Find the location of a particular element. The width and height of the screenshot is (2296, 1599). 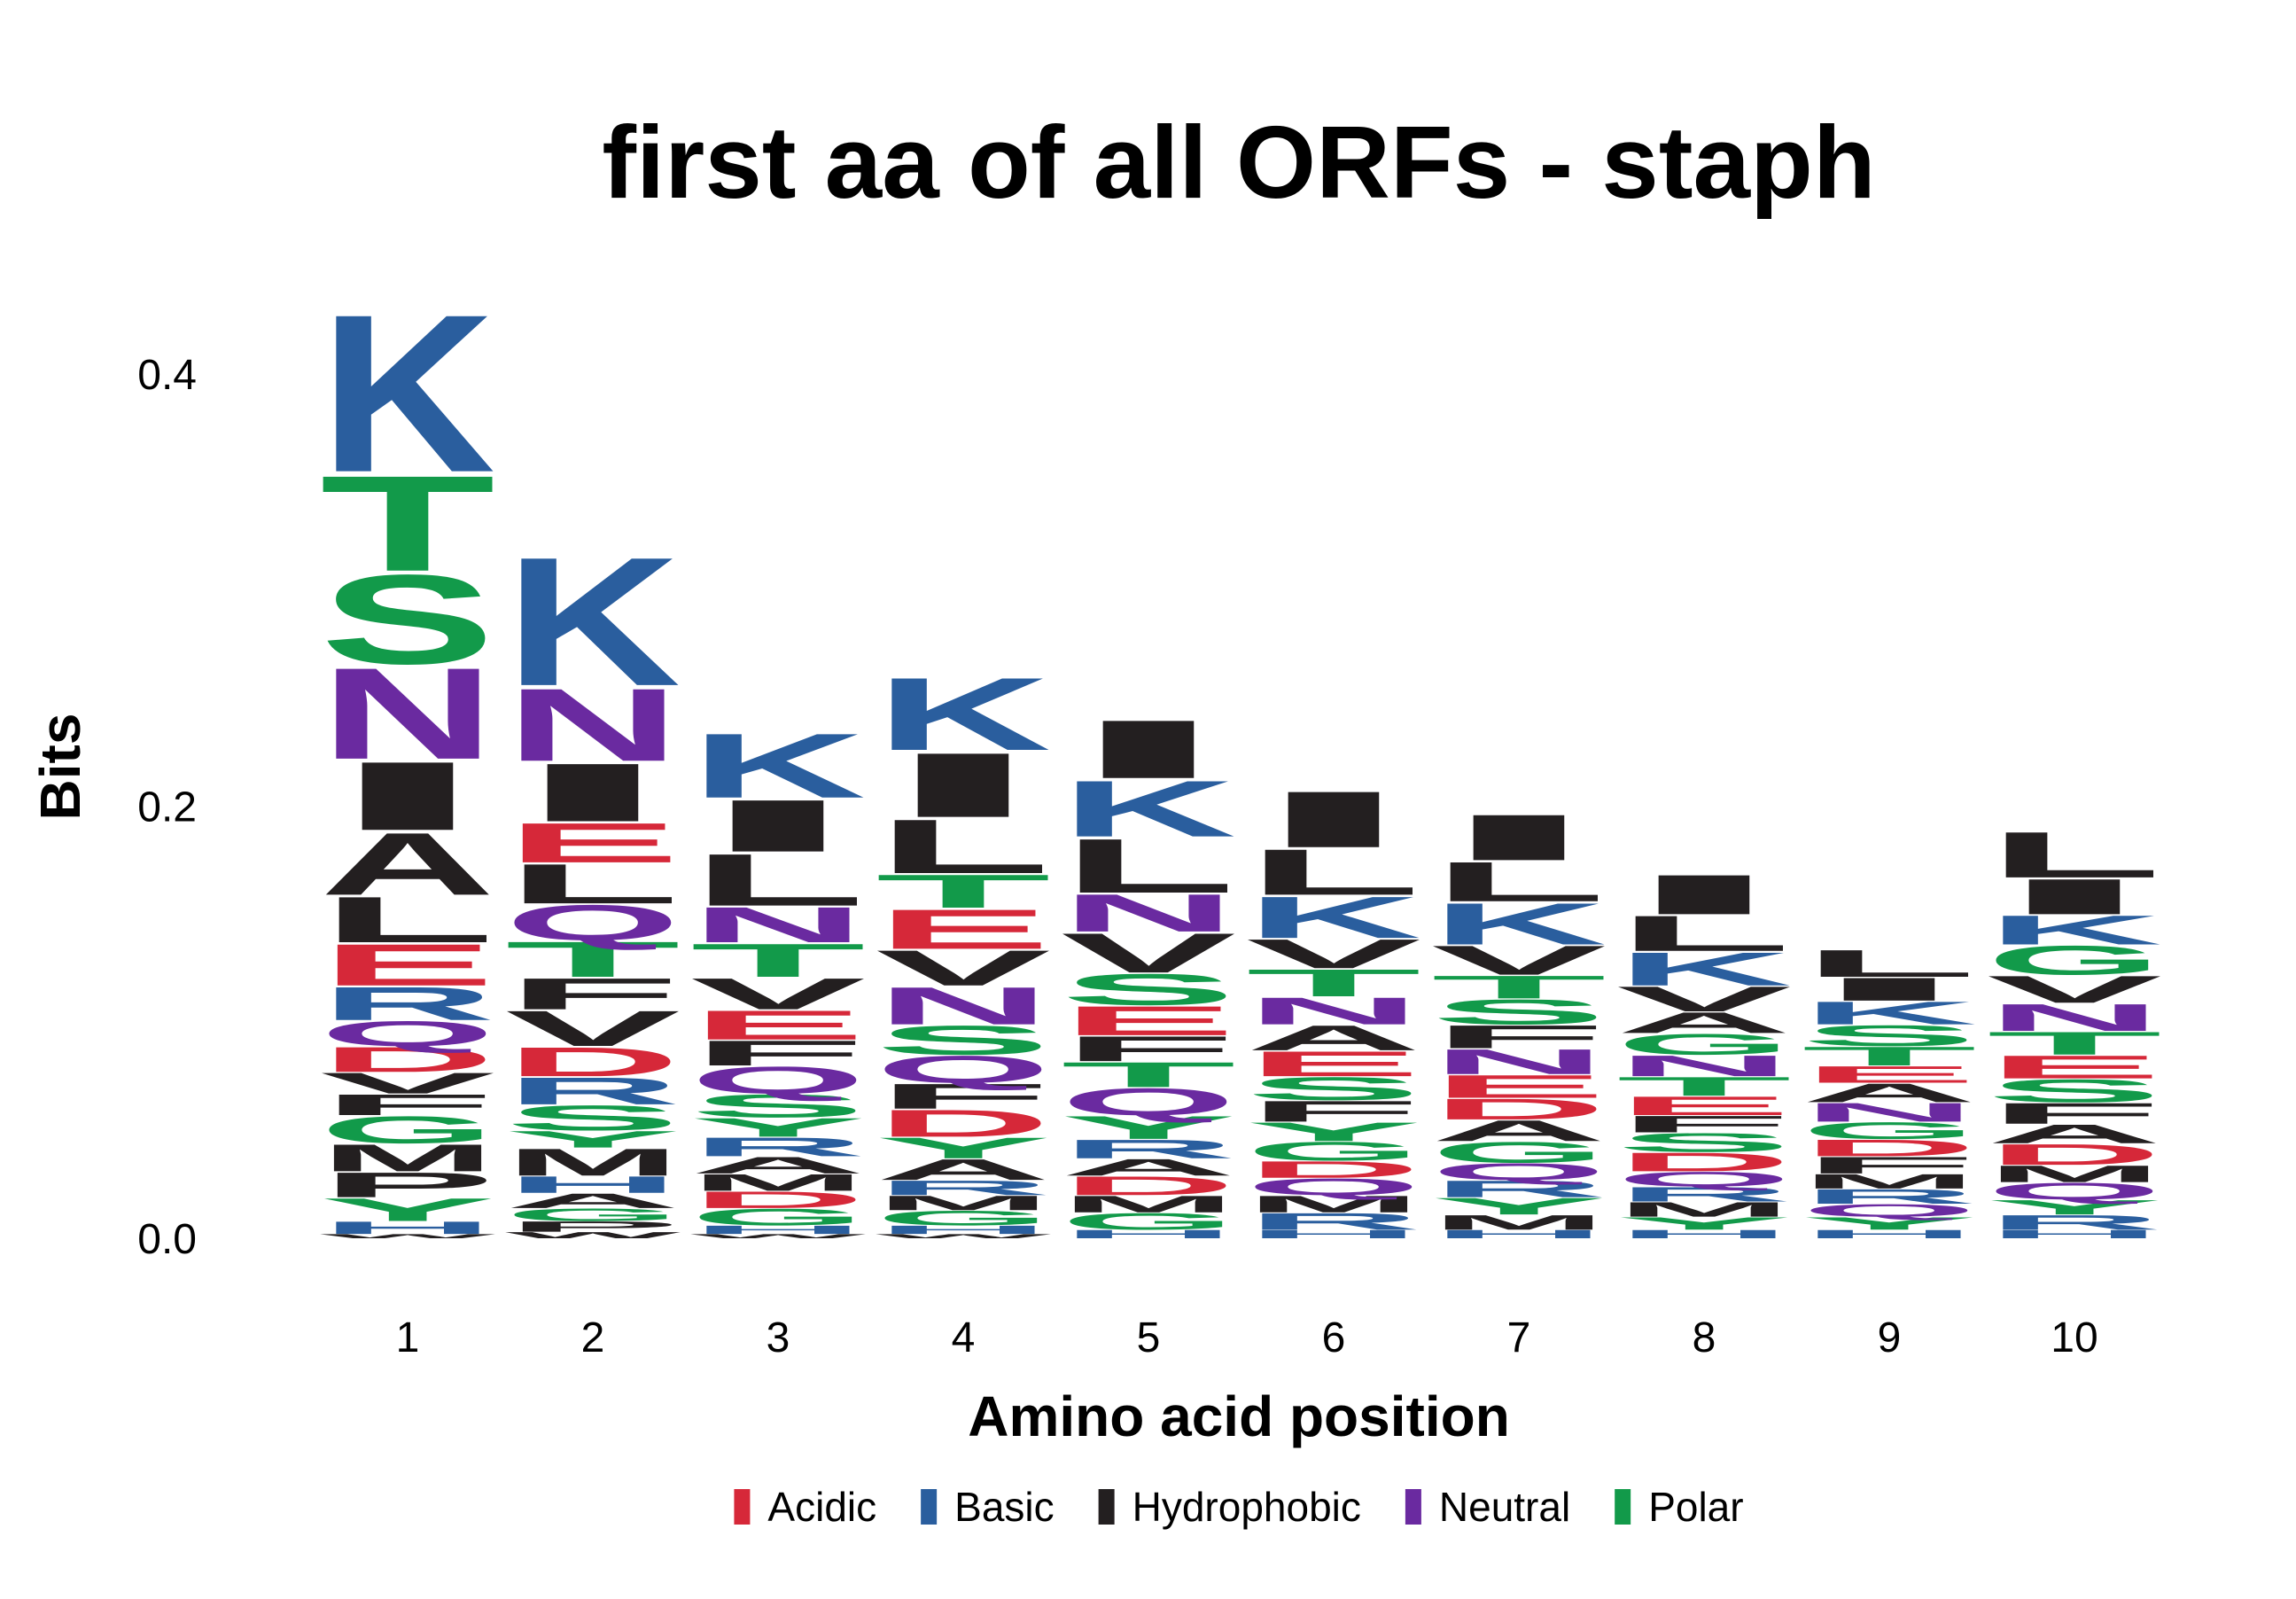

y-axis-ticks: 0.0 0.2 0.4 is located at coordinates (167, 807).